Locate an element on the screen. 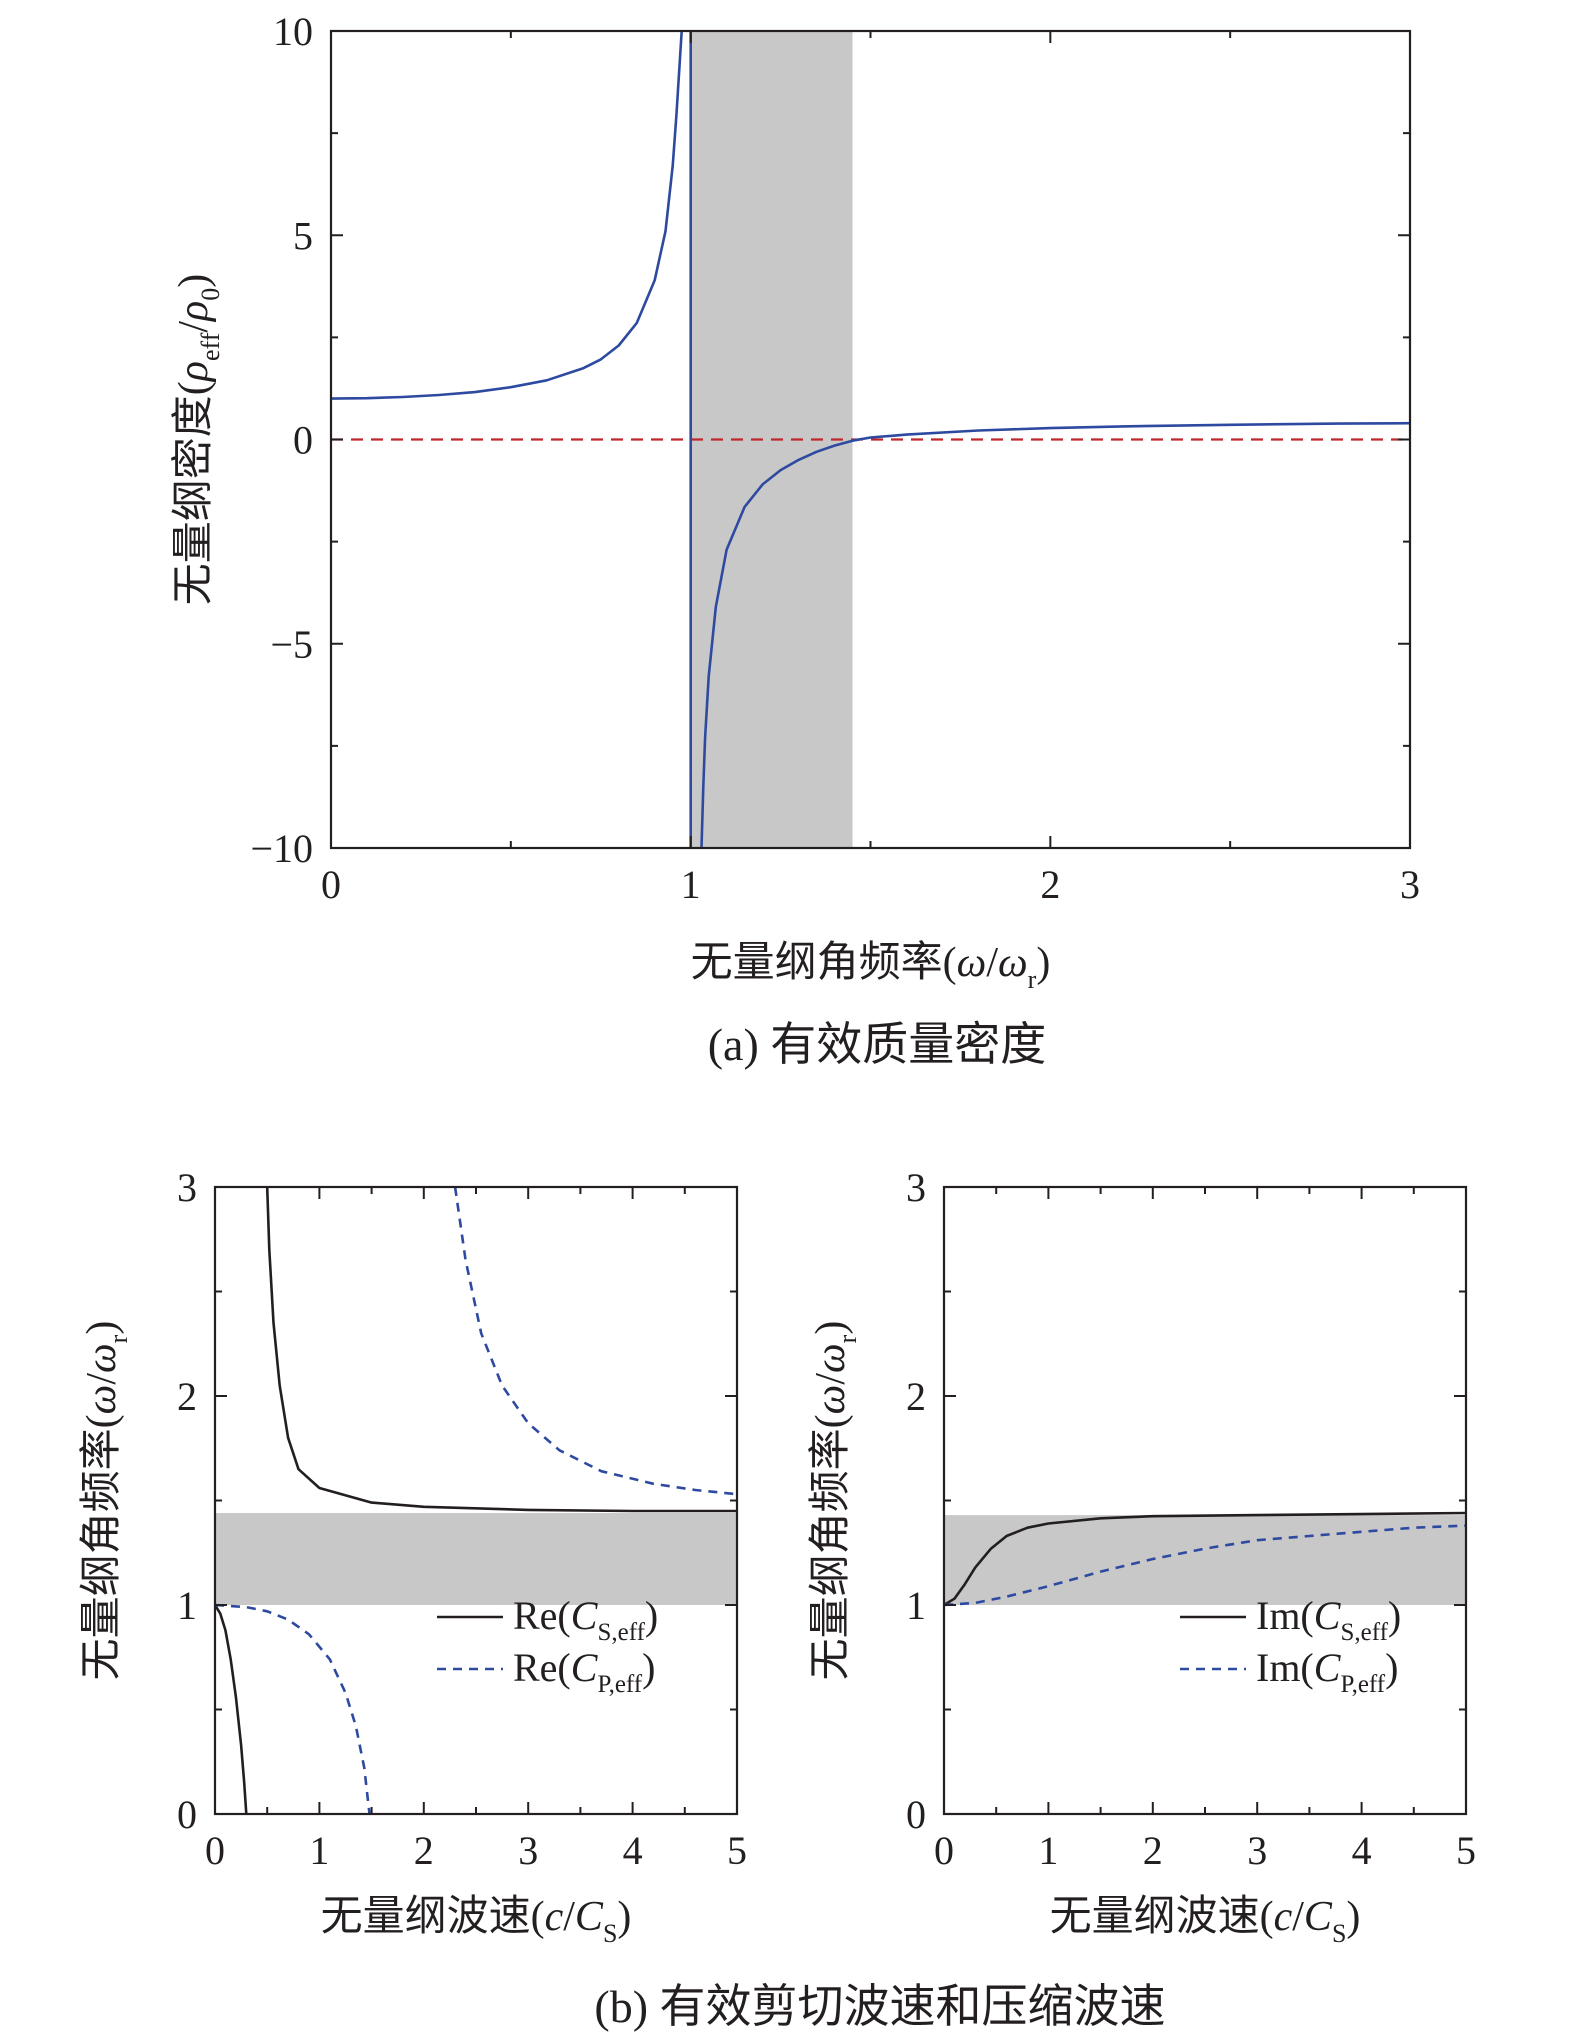 The image size is (1575, 2040). y-tick-label: −10 is located at coordinates (281, 848).